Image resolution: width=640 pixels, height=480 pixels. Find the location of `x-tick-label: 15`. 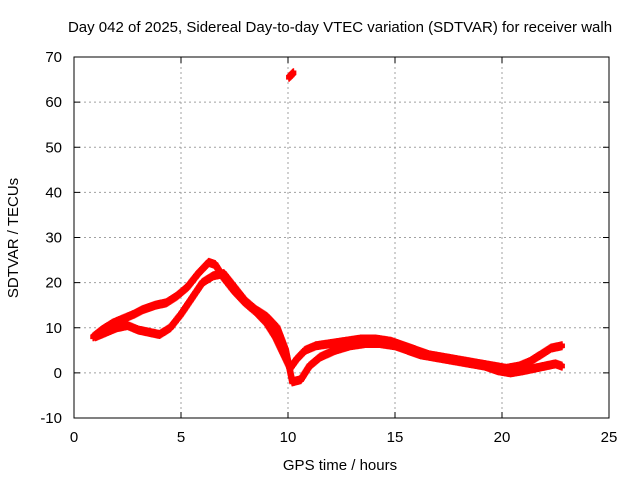

x-tick-label: 15 is located at coordinates (395, 437).